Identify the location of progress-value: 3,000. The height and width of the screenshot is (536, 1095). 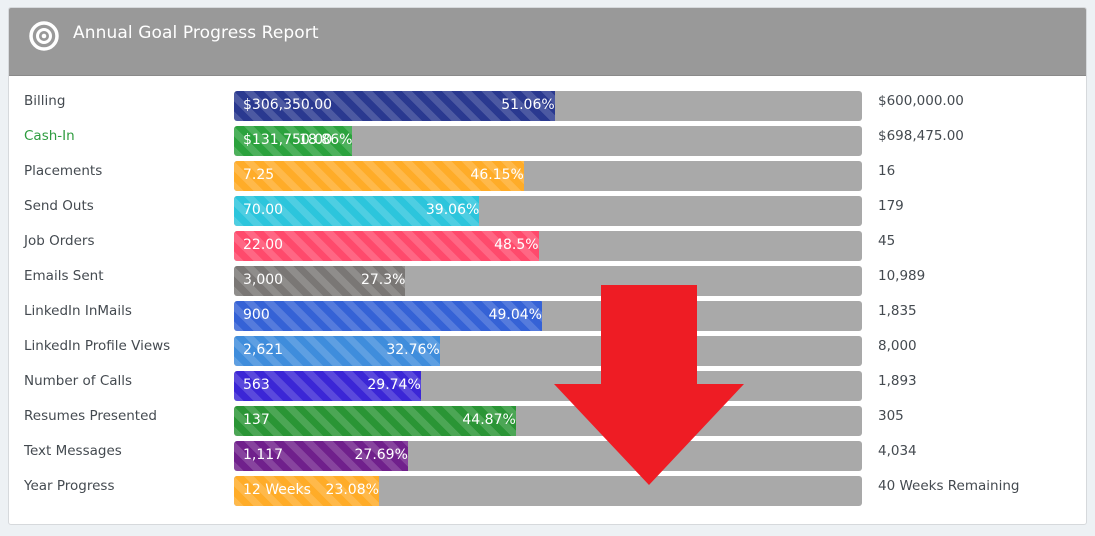
(263, 280).